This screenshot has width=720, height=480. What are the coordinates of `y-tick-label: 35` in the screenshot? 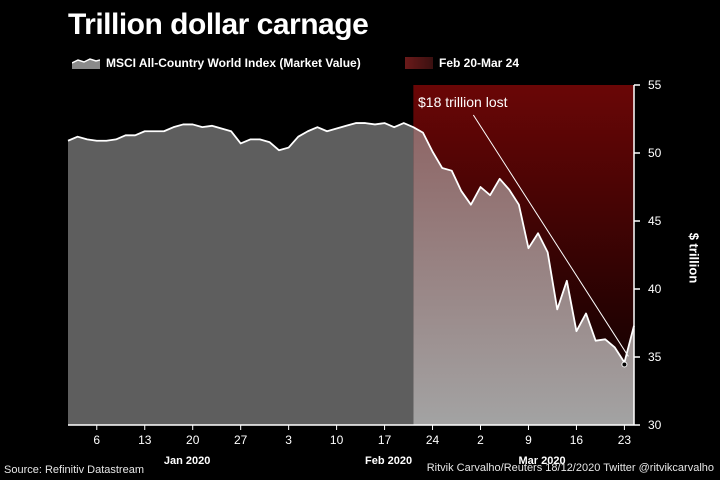 It's located at (655, 357).